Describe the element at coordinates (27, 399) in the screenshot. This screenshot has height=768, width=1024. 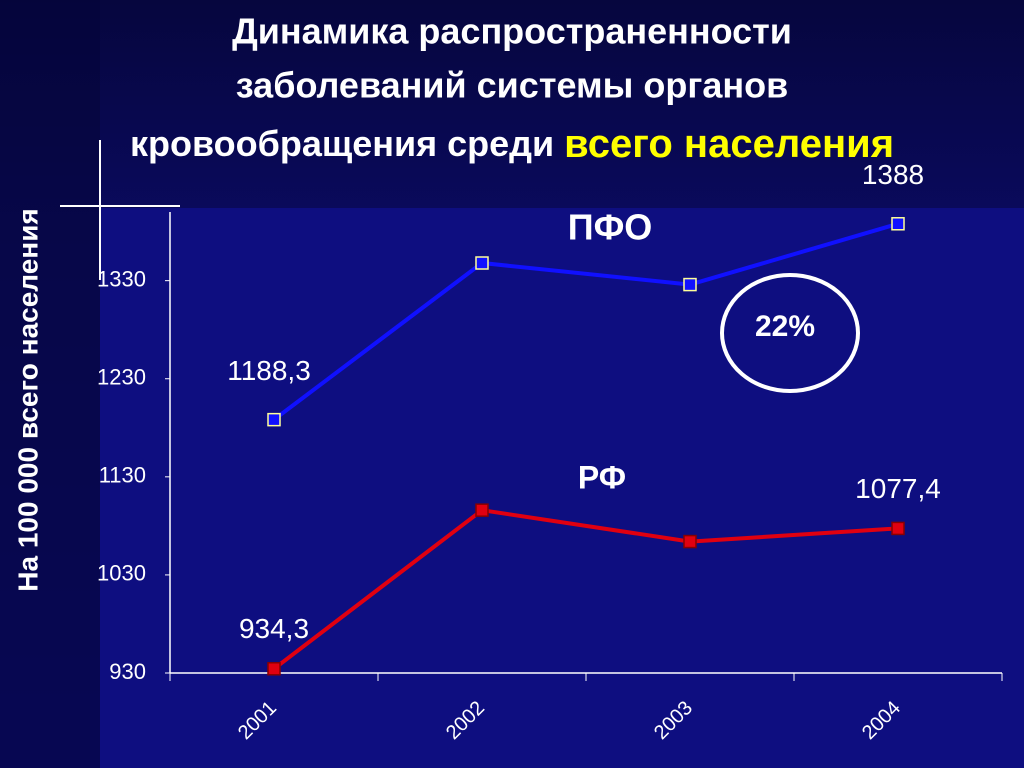
I see `y-axis-label: На 100 000 всего населения` at that location.